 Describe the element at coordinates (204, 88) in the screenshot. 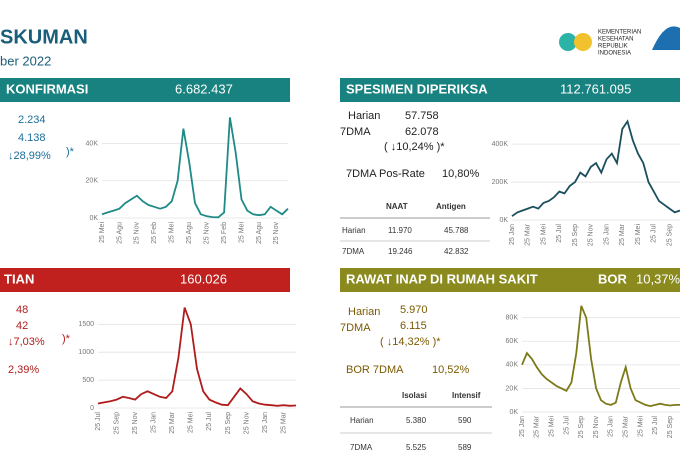

I see `panel-total: 6.682.437` at that location.